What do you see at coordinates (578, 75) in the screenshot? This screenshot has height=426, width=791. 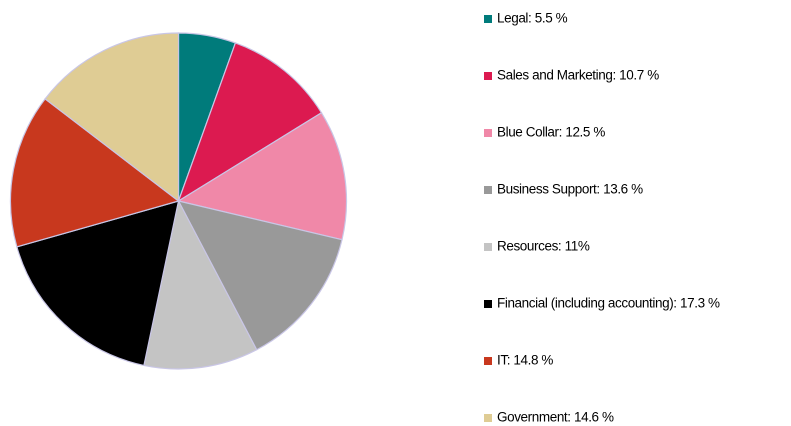 I see `legend-label: Sales and Marketing: 10.7 %` at bounding box center [578, 75].